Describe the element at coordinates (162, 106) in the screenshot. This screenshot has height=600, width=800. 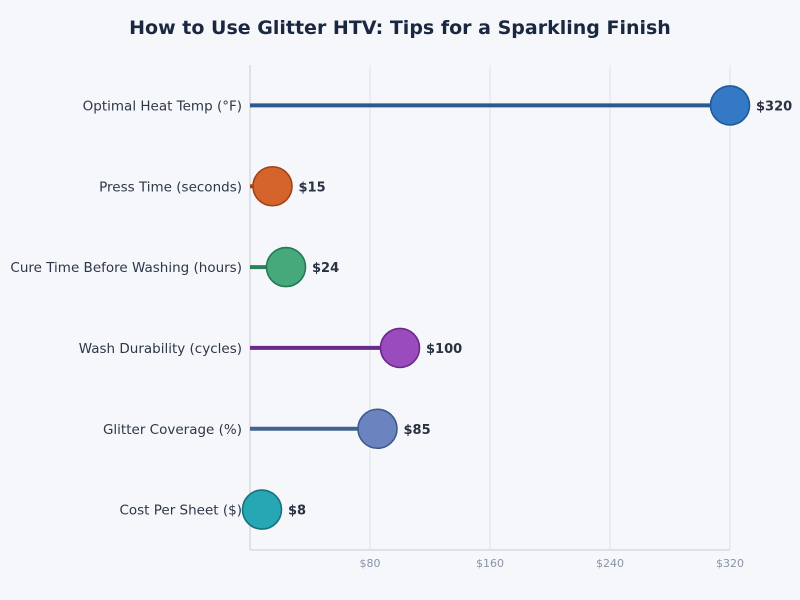
I see `category-label: Optimal Heat Temp (°F)` at that location.